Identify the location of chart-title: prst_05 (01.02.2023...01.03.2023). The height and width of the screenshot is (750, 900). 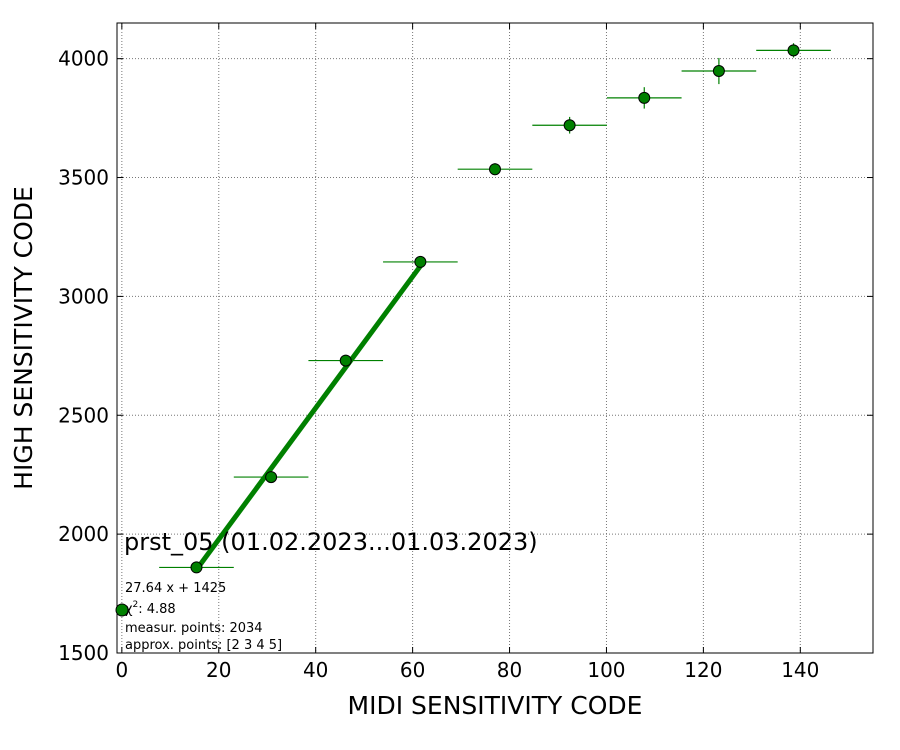
(331, 542).